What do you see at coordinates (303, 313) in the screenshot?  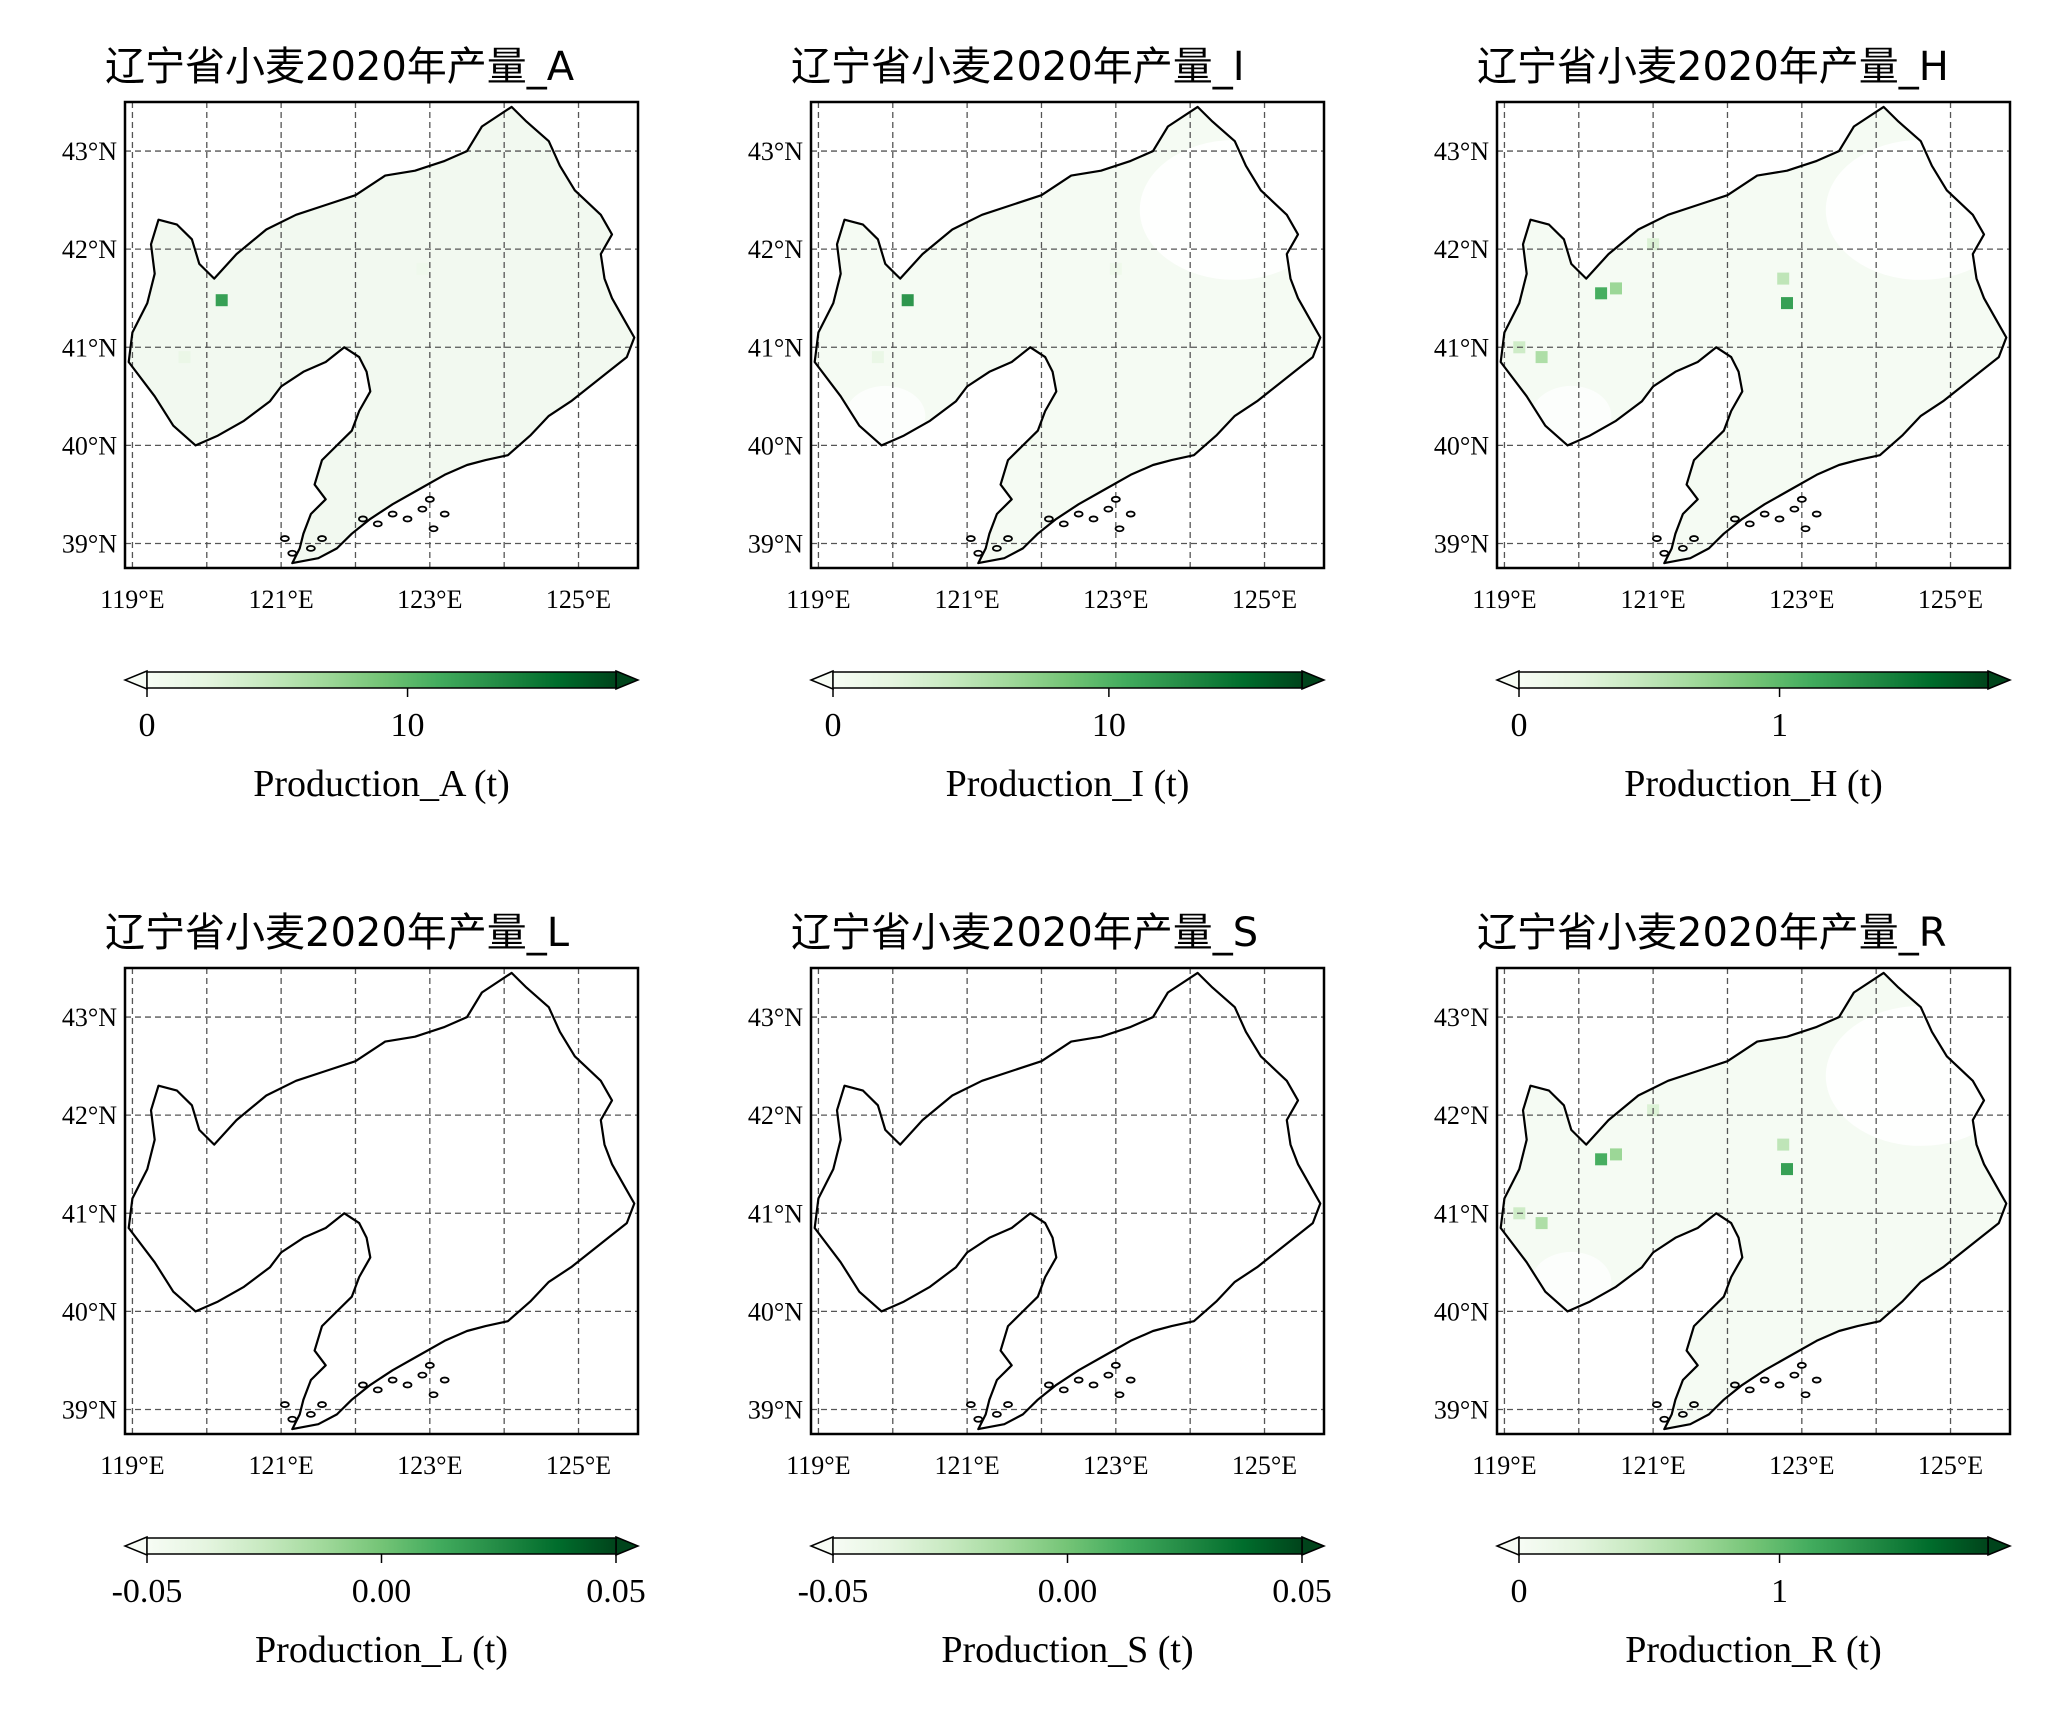 I see `hotspot-layer` at bounding box center [303, 313].